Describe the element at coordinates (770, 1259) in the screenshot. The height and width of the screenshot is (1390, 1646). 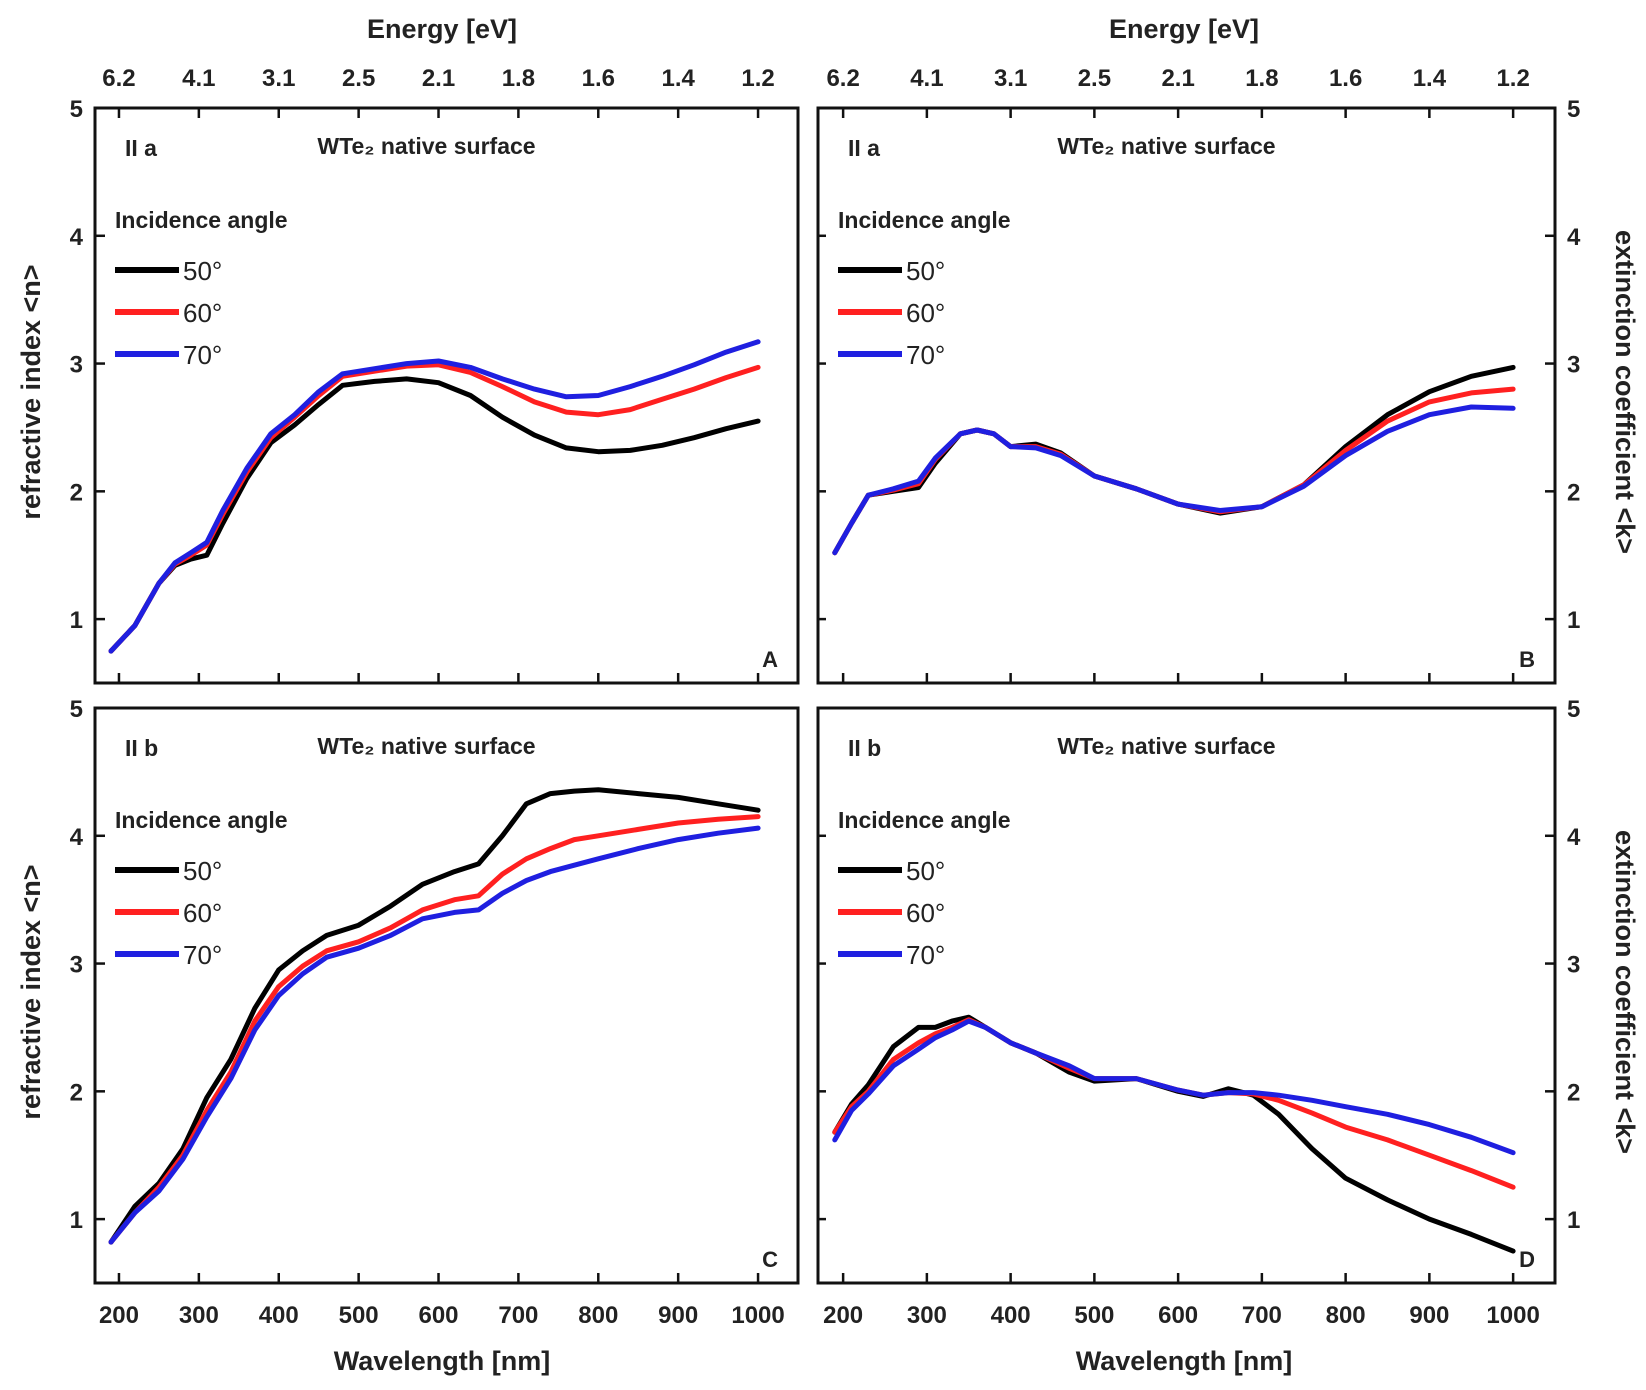
I see `panel-letter: C` at that location.